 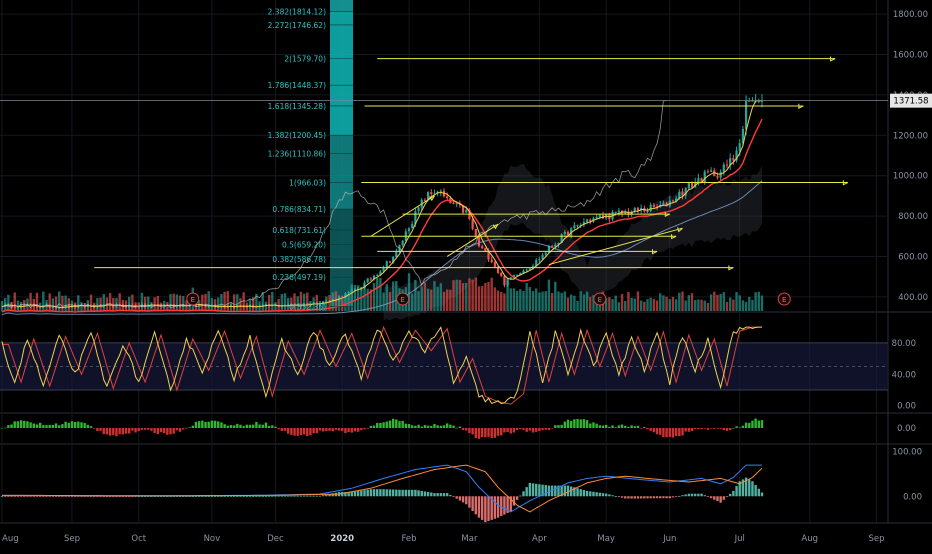 What do you see at coordinates (809, 539) in the screenshot?
I see `time-tick-label: Aug` at bounding box center [809, 539].